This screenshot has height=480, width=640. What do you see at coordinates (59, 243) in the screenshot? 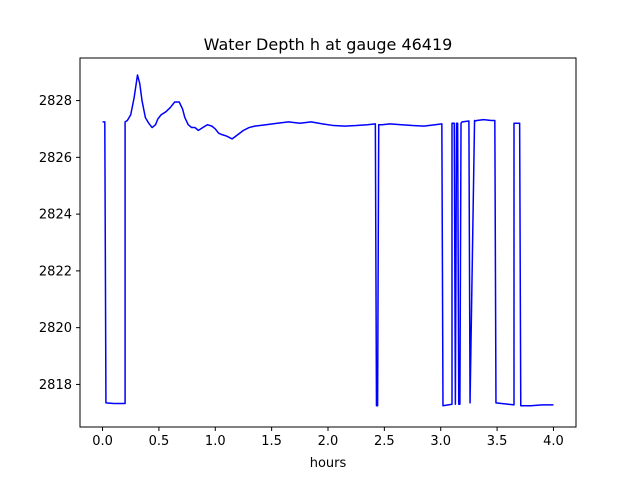
I see `y-axis: 2818 2820 2822 2824 2826 2828` at bounding box center [59, 243].